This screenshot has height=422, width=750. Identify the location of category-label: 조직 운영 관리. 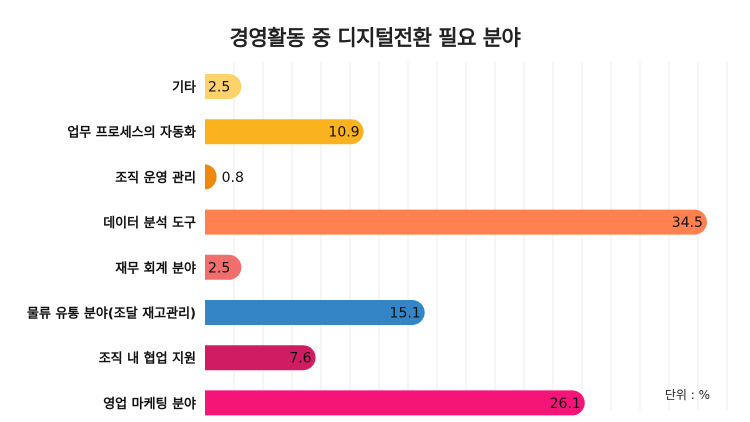
(155, 178).